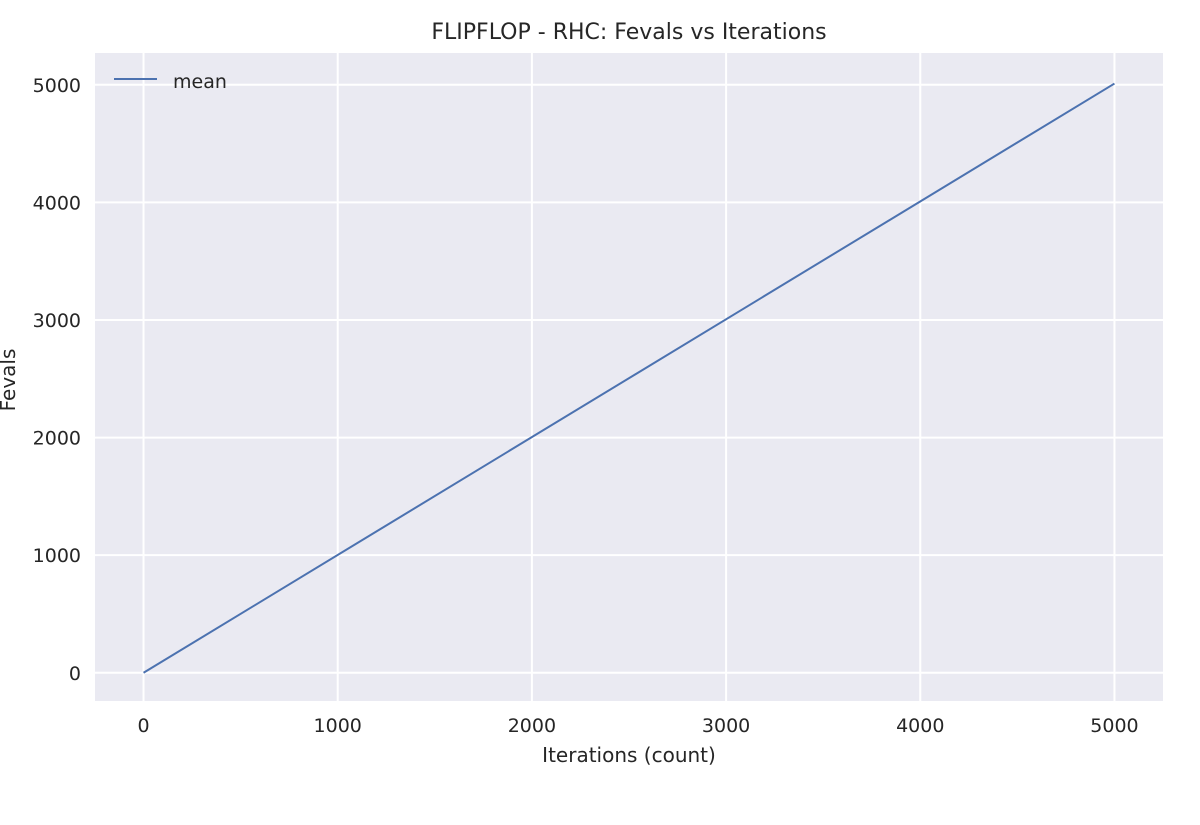 The width and height of the screenshot is (1200, 825). I want to click on x-tick-label: 2000, so click(532, 726).